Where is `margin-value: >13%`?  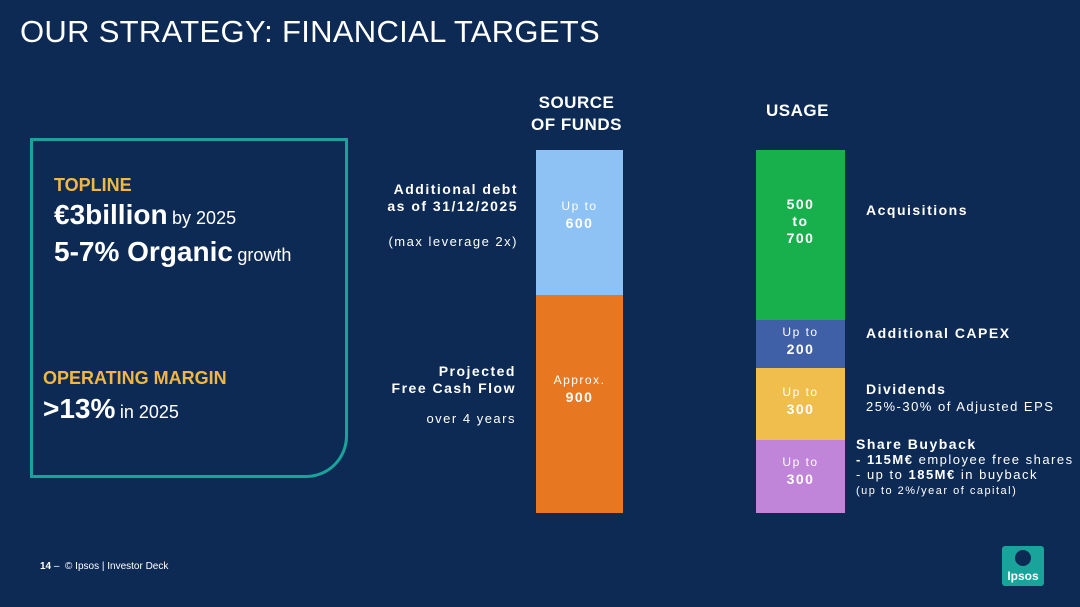
margin-value: >13% is located at coordinates (79, 408).